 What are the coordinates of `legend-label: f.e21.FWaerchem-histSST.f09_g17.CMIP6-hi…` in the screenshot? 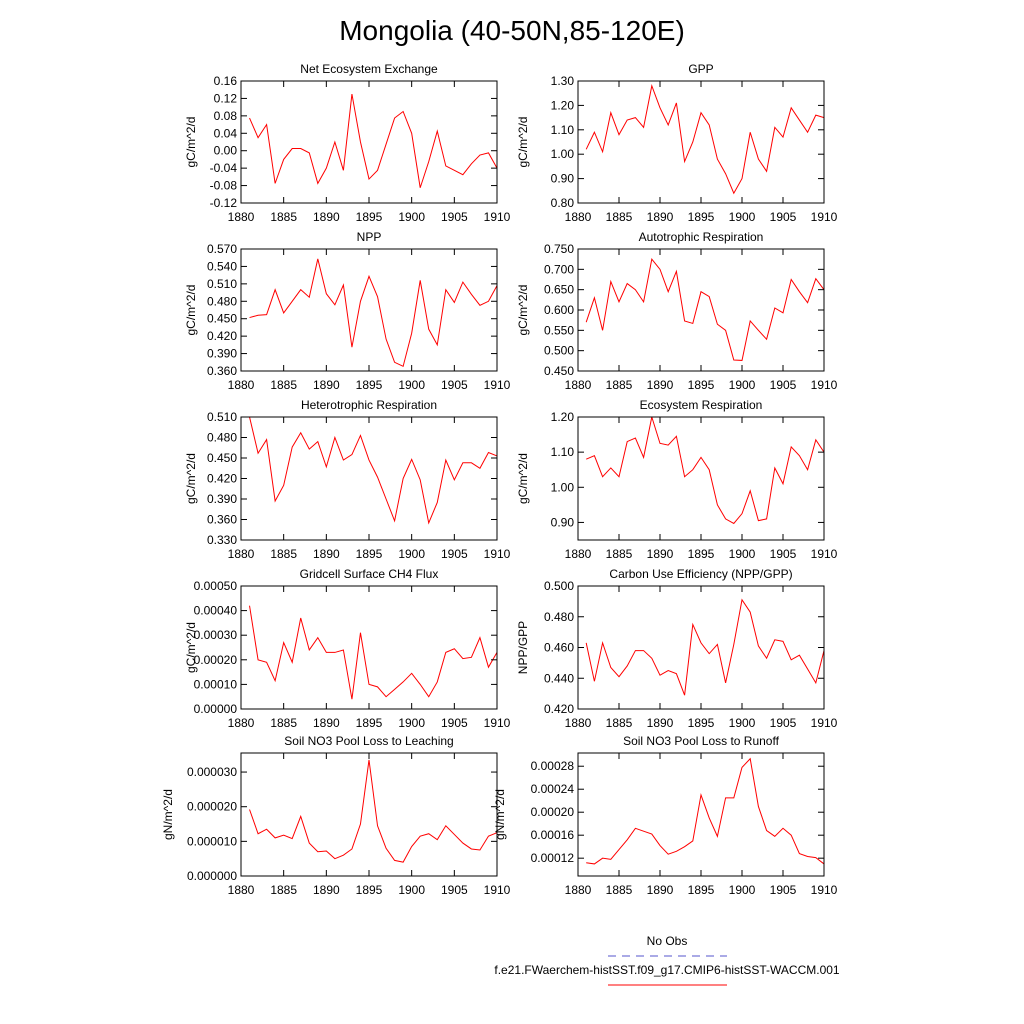 It's located at (667, 970).